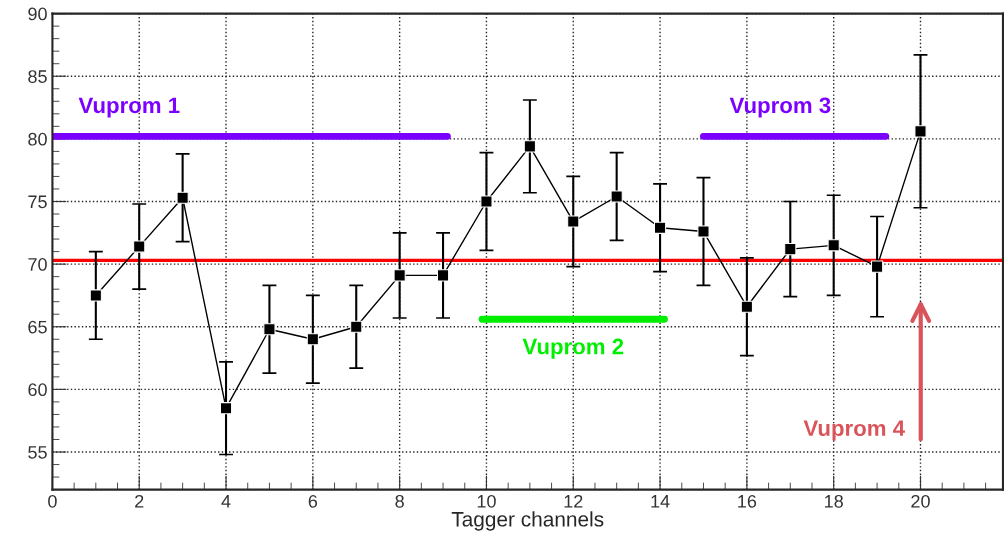  What do you see at coordinates (747, 501) in the screenshot?
I see `x-tick-label: 16` at bounding box center [747, 501].